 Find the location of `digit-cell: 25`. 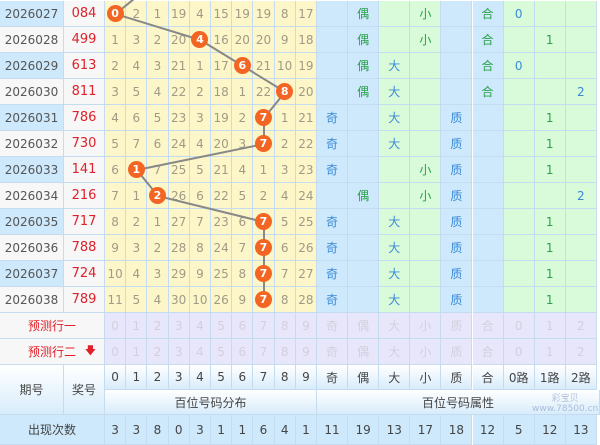

digit-cell: 25 is located at coordinates (222, 274).